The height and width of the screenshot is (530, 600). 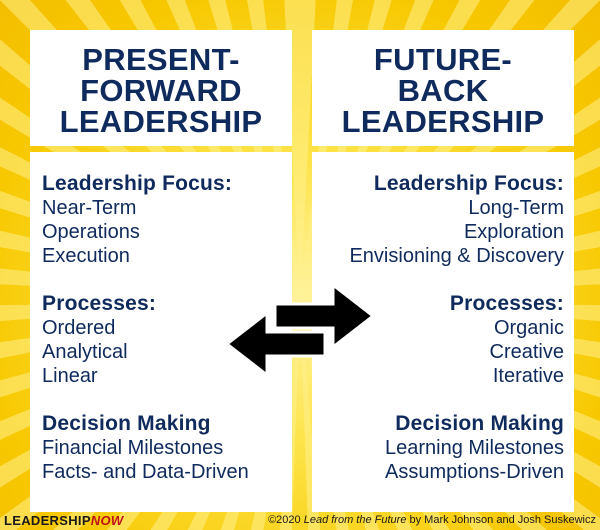 I want to click on future-back-title-card: FUTURE- BACK LEADERSHIP, so click(x=443, y=88).